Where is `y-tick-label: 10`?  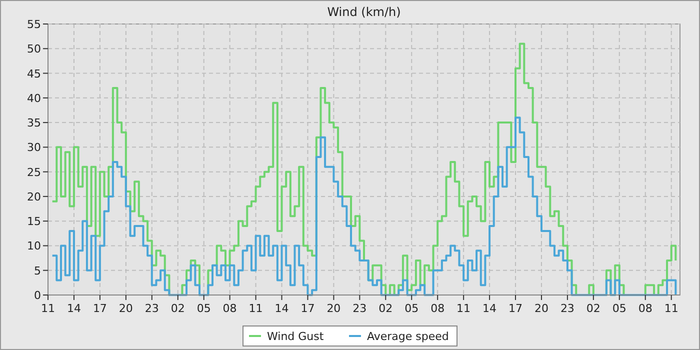 y-tick-label: 10 is located at coordinates (34, 246).